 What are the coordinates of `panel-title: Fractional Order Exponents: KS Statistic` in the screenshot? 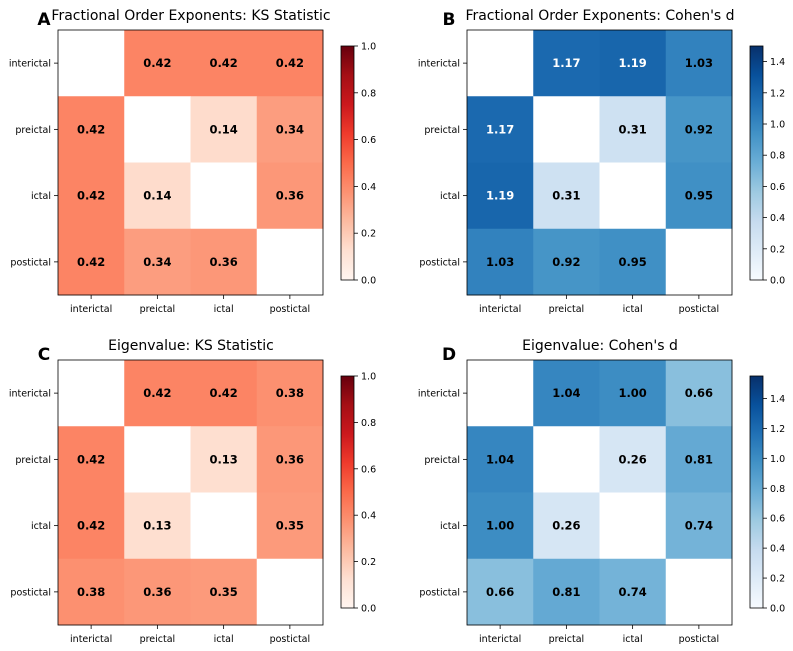 It's located at (190, 16).